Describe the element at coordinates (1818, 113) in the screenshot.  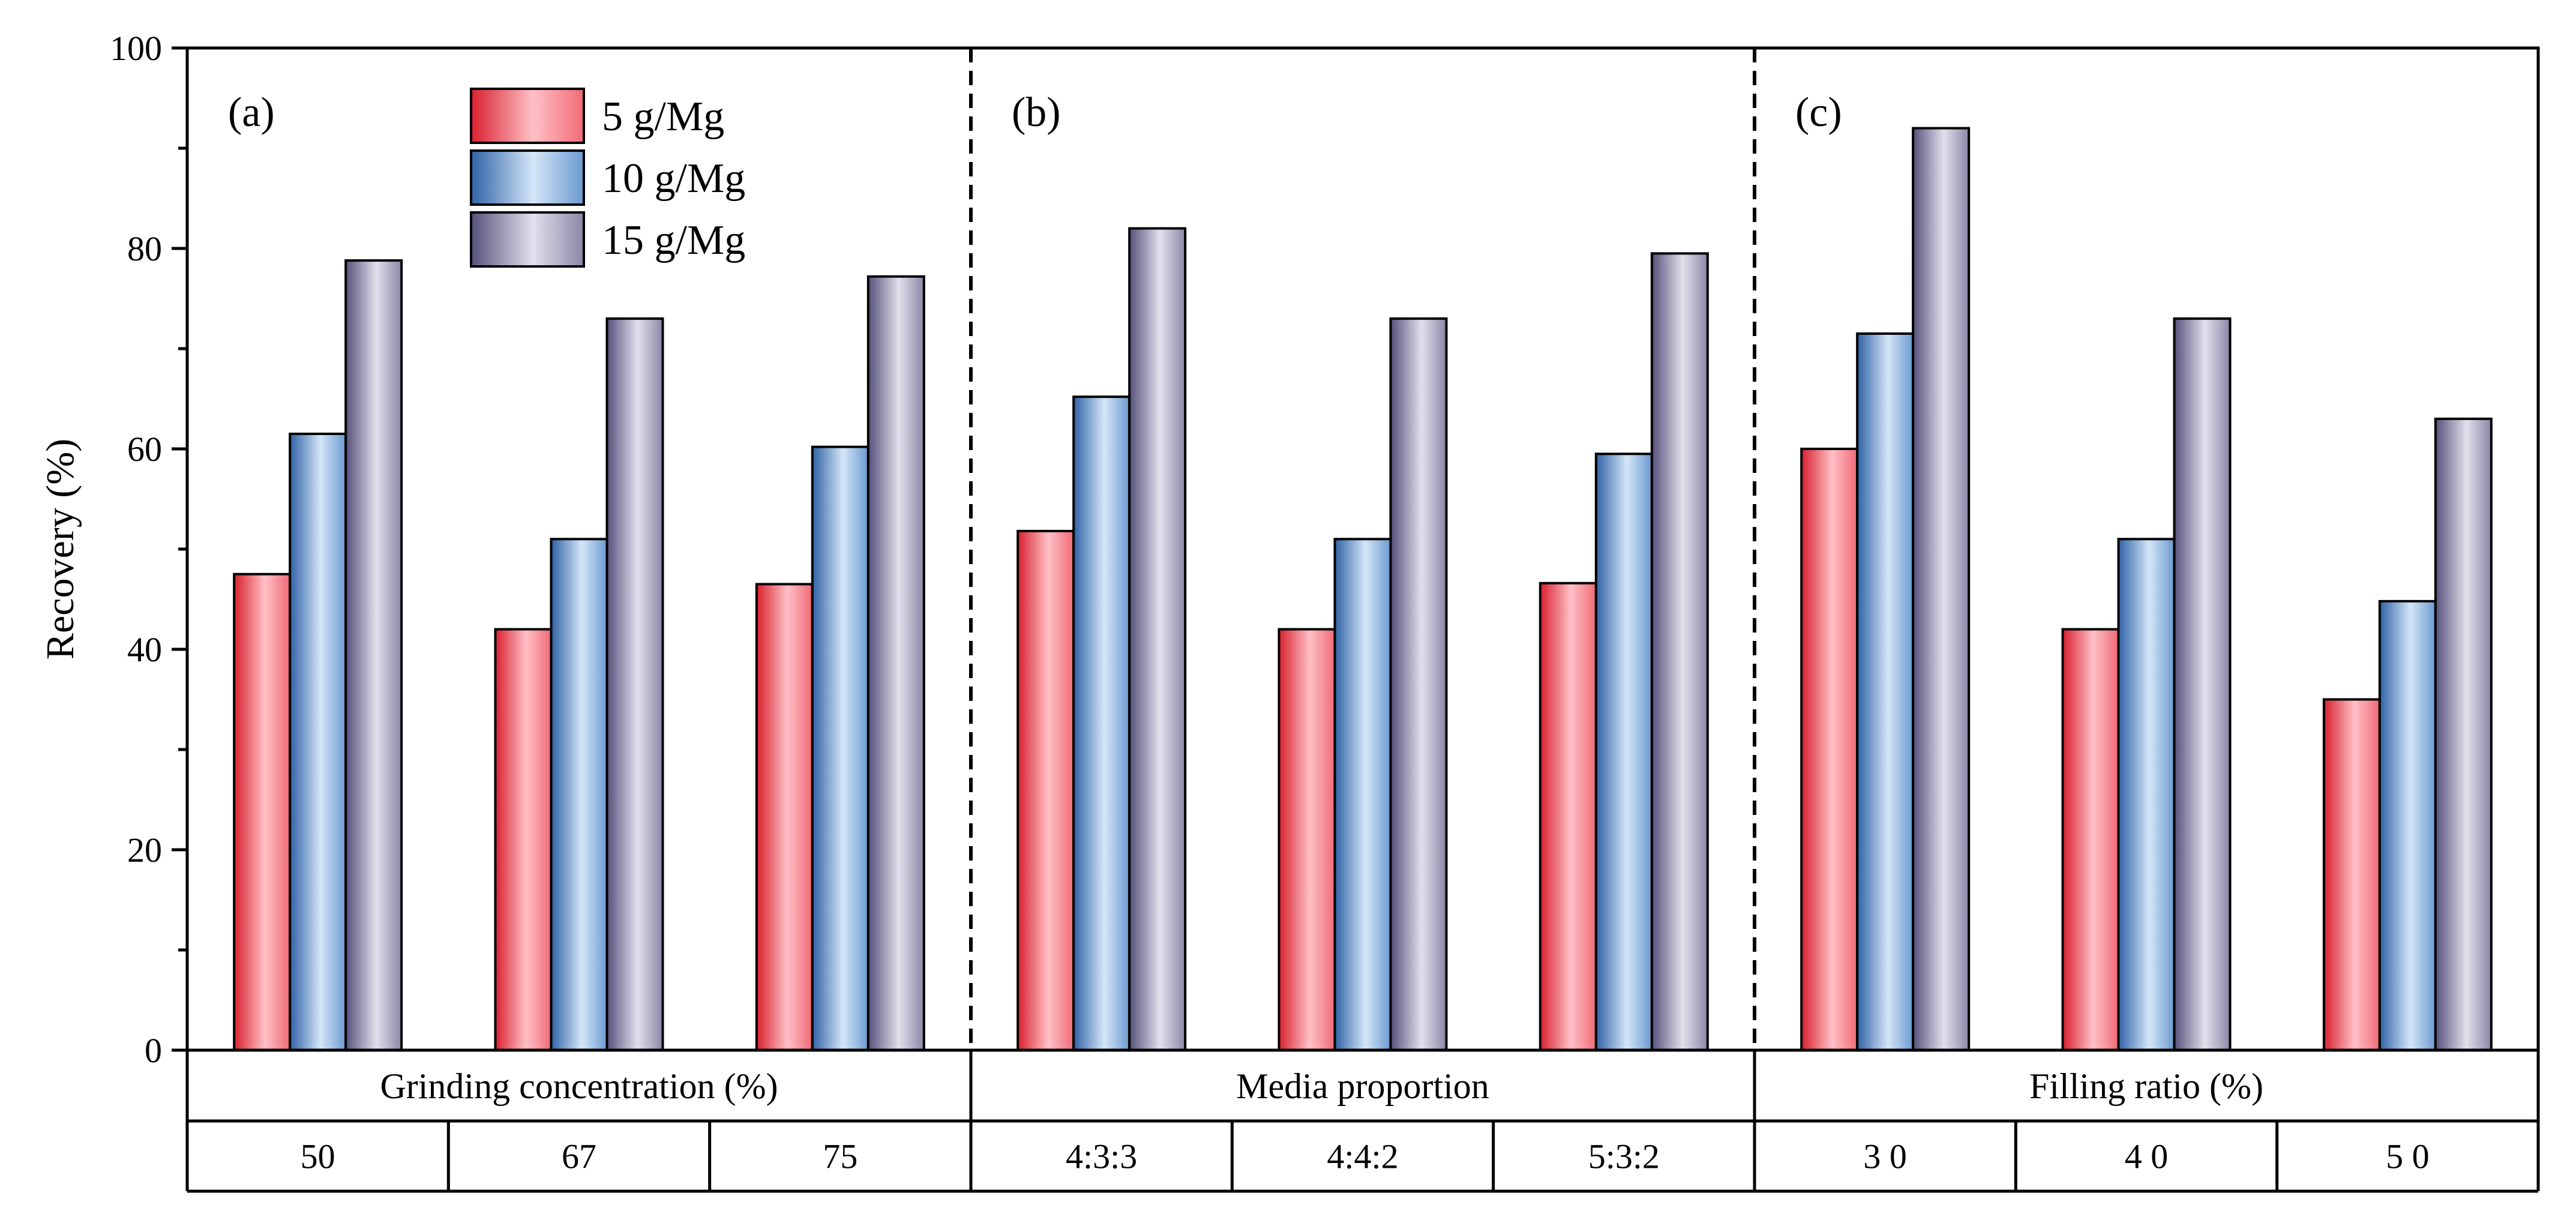
I see `panel-label: (c)` at that location.